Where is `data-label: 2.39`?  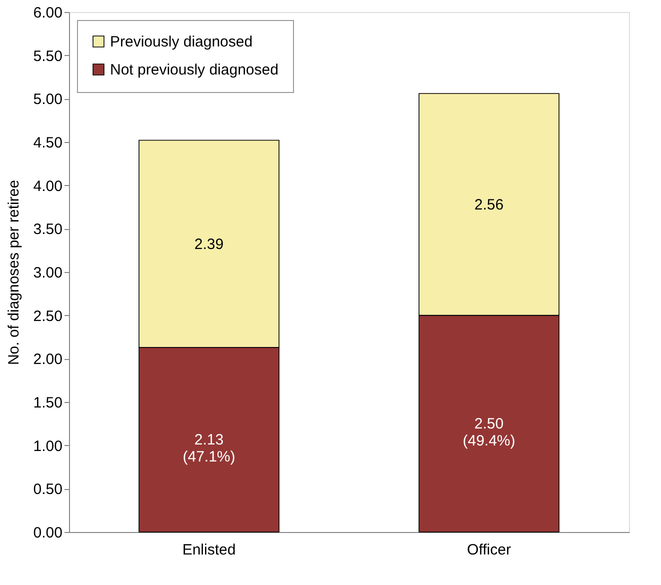
data-label: 2.39 is located at coordinates (209, 244).